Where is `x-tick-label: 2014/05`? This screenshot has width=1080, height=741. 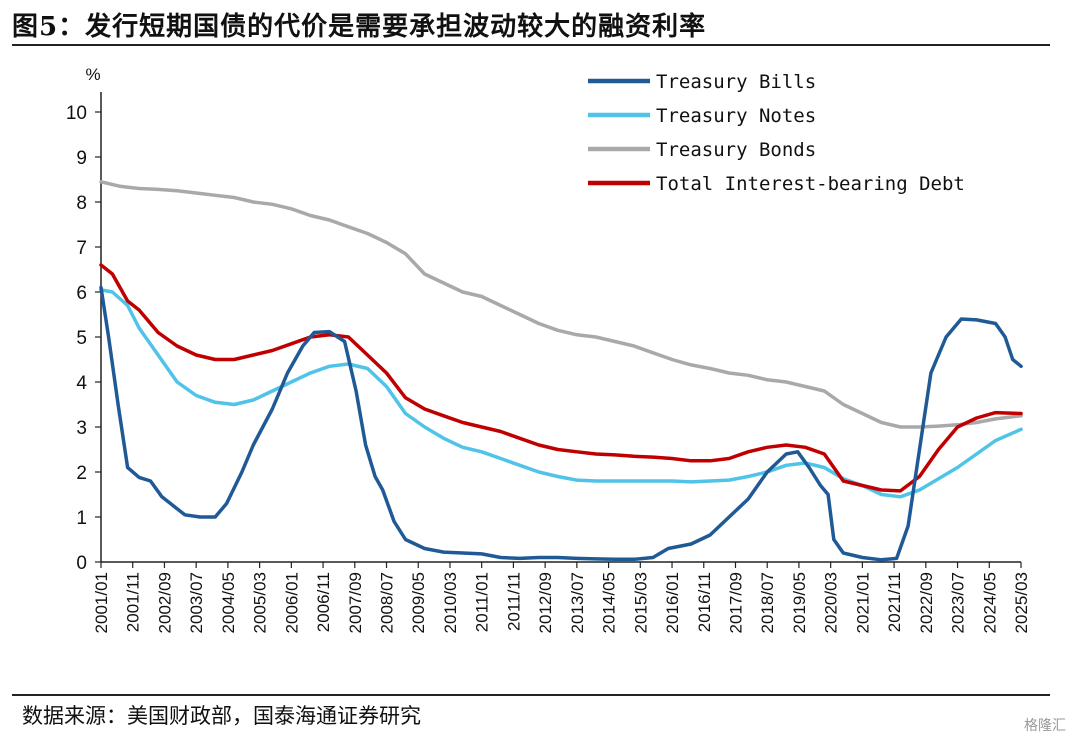
x-tick-label: 2014/05 is located at coordinates (609, 602).